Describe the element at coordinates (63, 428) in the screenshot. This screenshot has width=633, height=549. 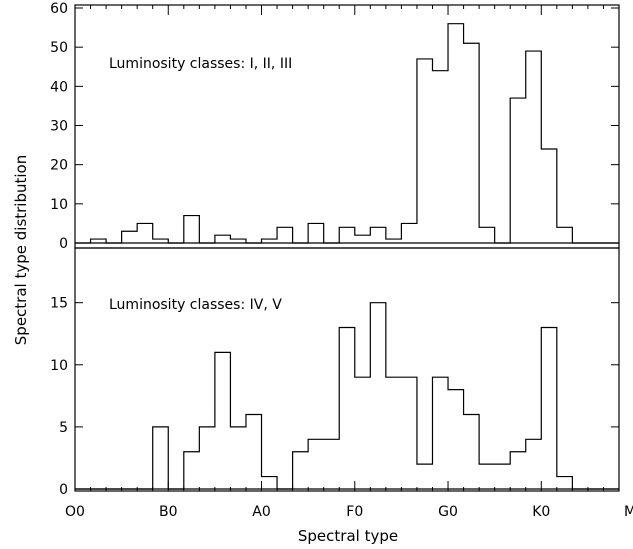
I see `y-tick-label: 5` at that location.